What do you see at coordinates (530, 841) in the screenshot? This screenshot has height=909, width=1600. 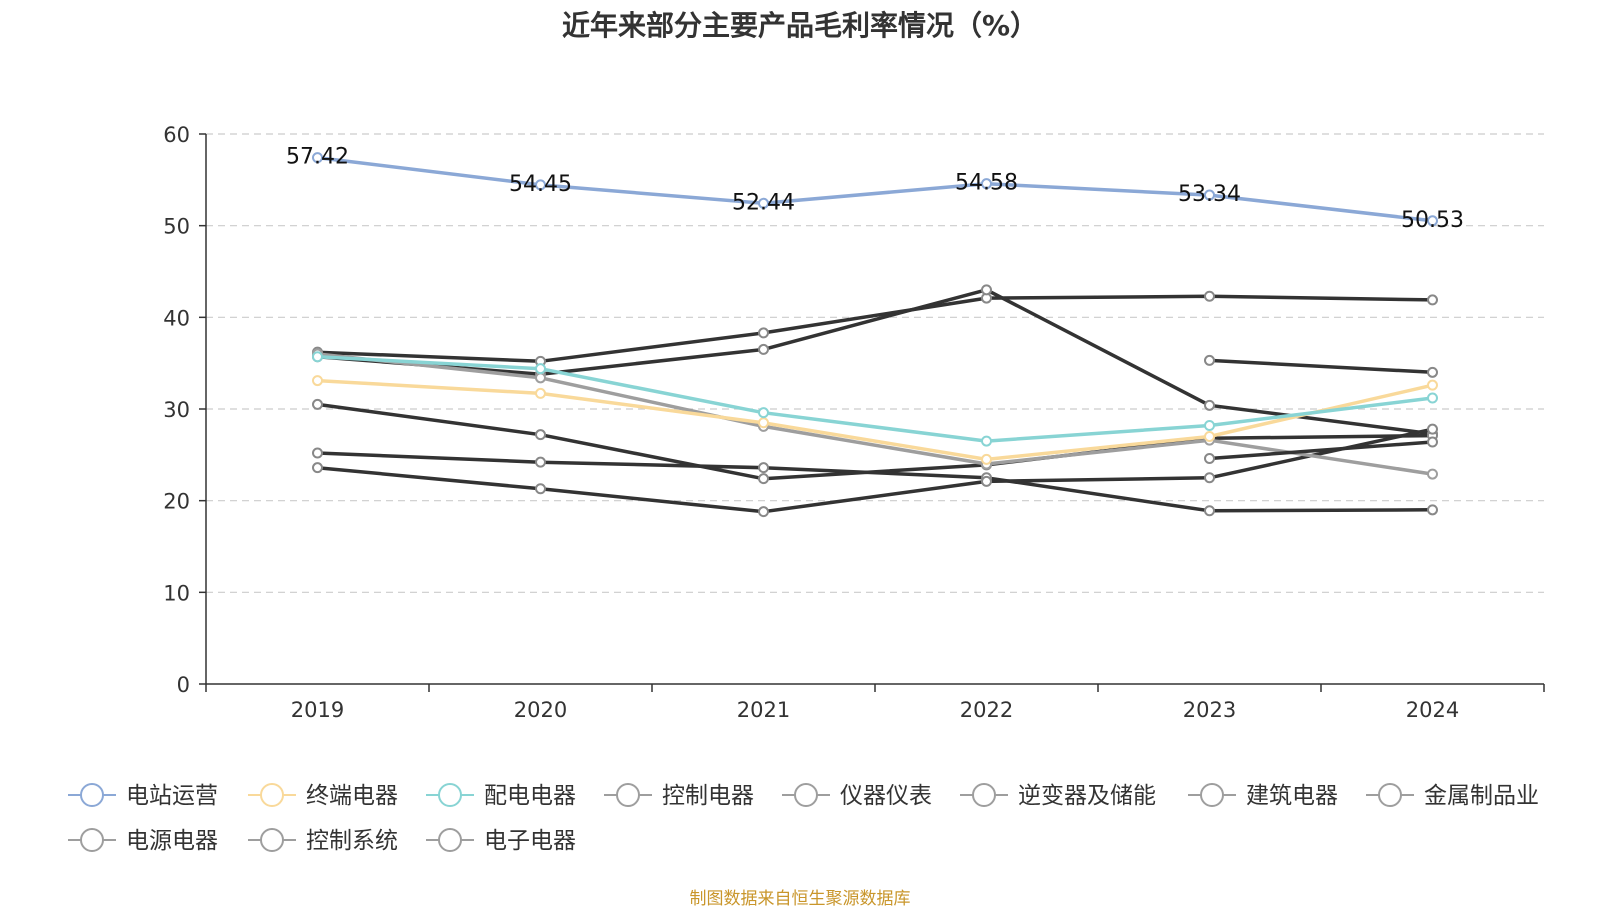 I see `legend-label: 电子电器` at bounding box center [530, 841].